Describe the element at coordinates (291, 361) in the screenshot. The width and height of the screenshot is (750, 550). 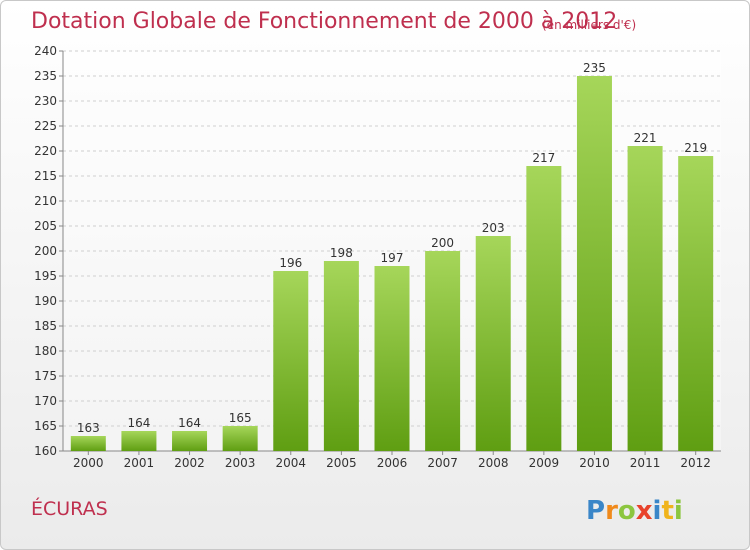
I see `bar-2004` at that location.